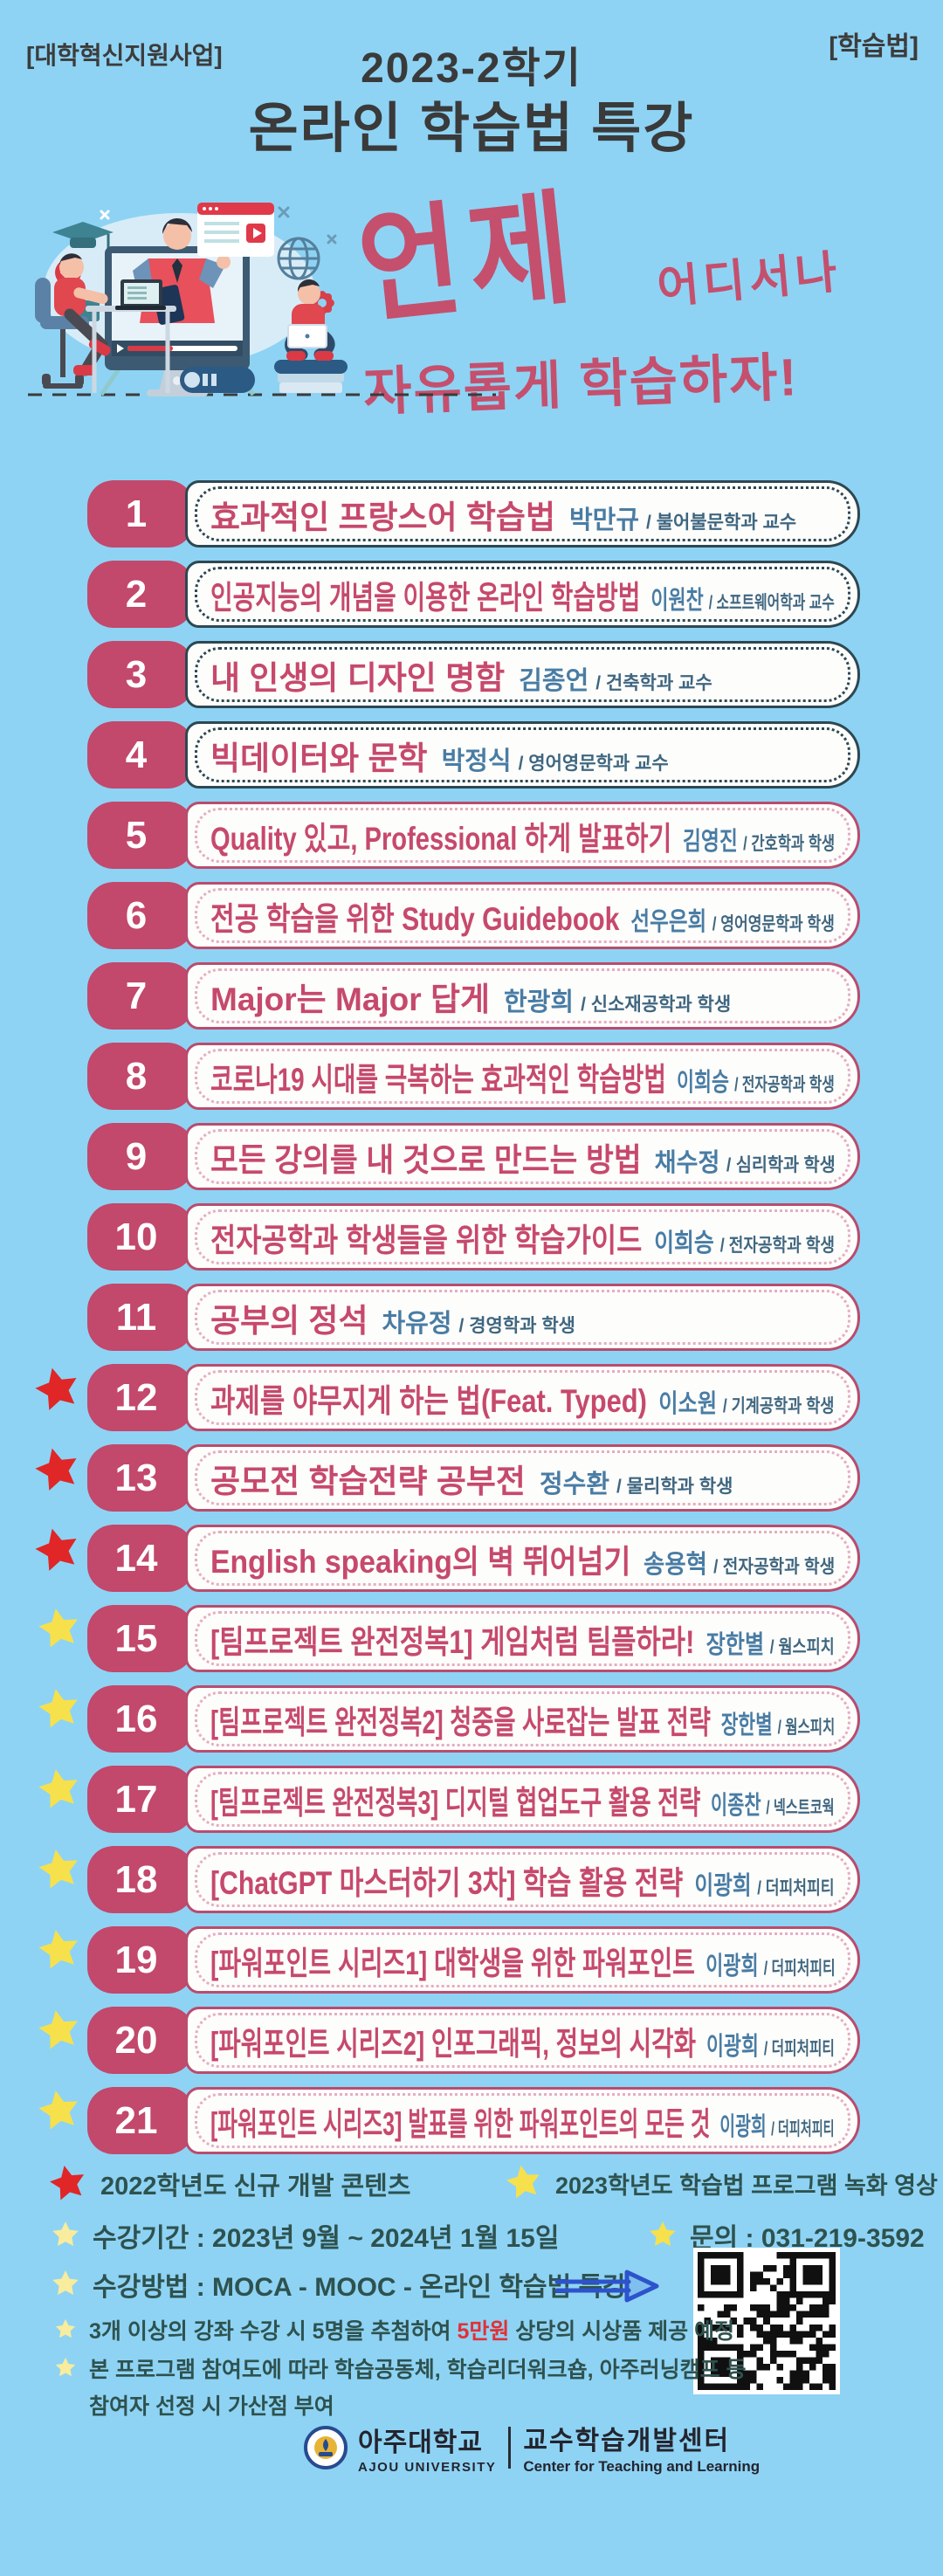 Image resolution: width=943 pixels, height=2576 pixels. Describe the element at coordinates (476, 761) in the screenshot. I see `instructor-name: 박정식` at that location.